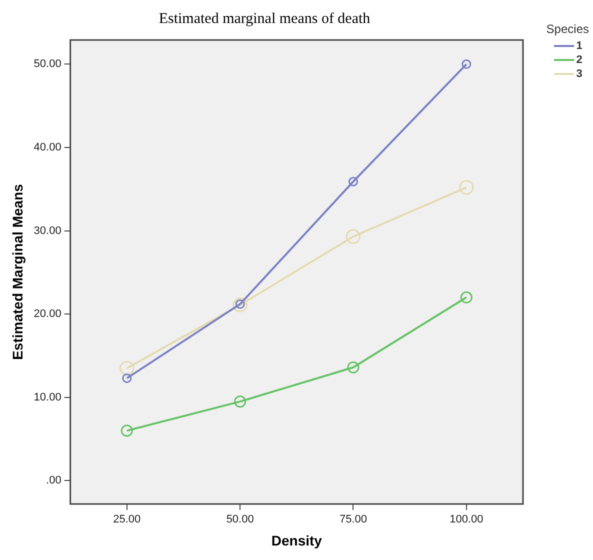 Image resolution: width=593 pixels, height=560 pixels. I want to click on x-tick-label: 100.00, so click(467, 520).